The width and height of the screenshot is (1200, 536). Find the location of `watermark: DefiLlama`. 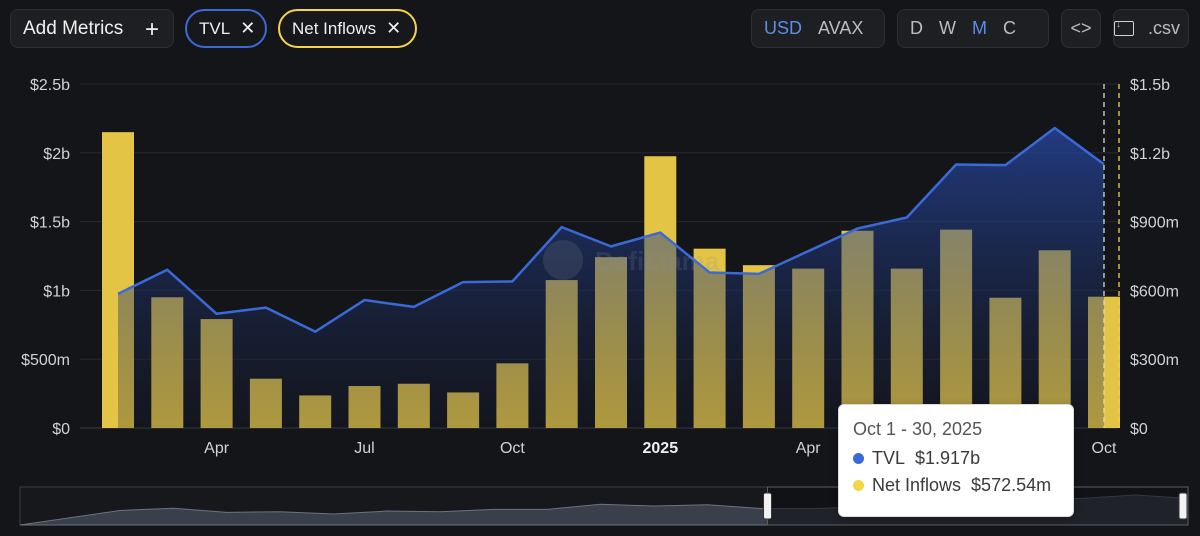

watermark: DefiLlama is located at coordinates (631, 260).